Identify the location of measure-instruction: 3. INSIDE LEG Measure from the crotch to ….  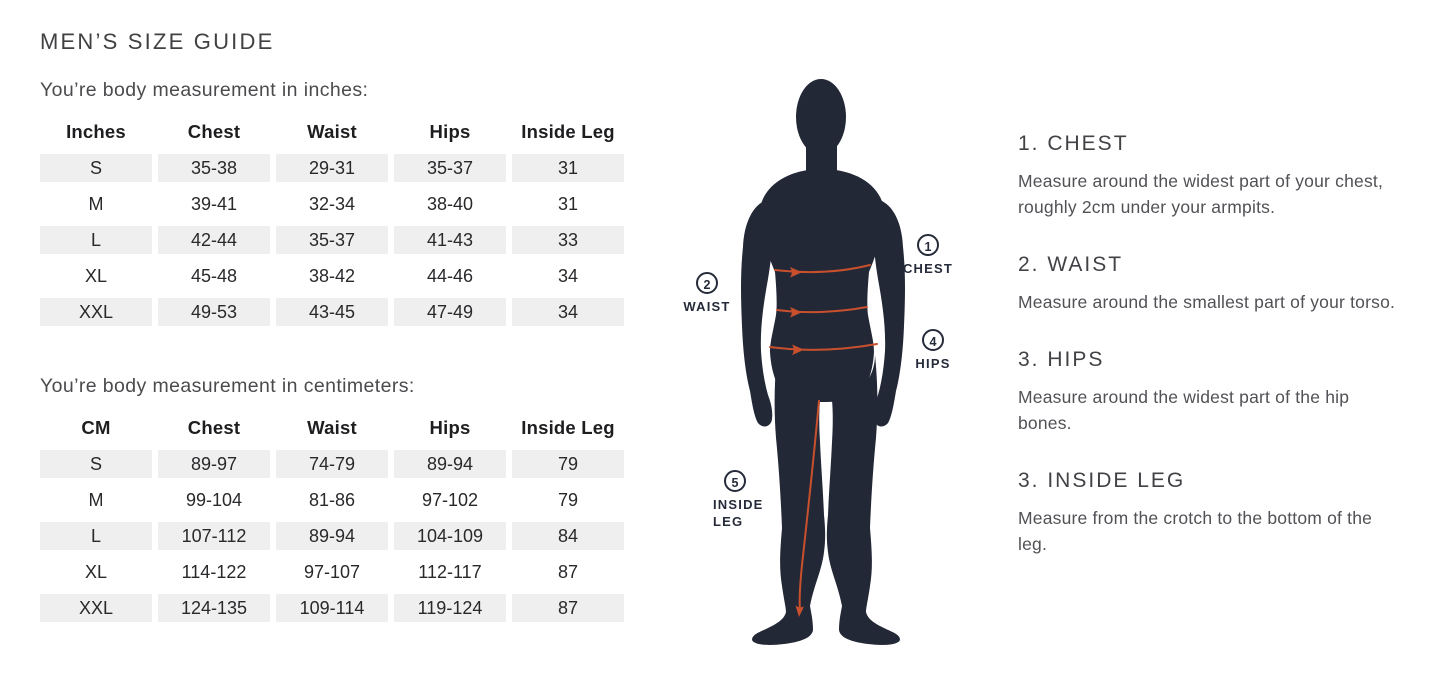
(1218, 513).